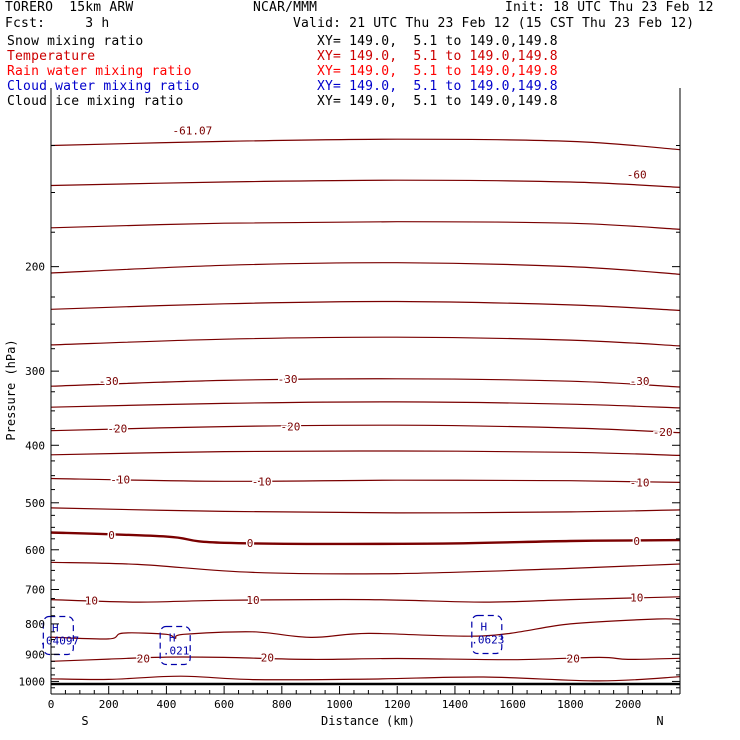 The width and height of the screenshot is (740, 740). I want to click on x-tick-label: 1400, so click(455, 704).